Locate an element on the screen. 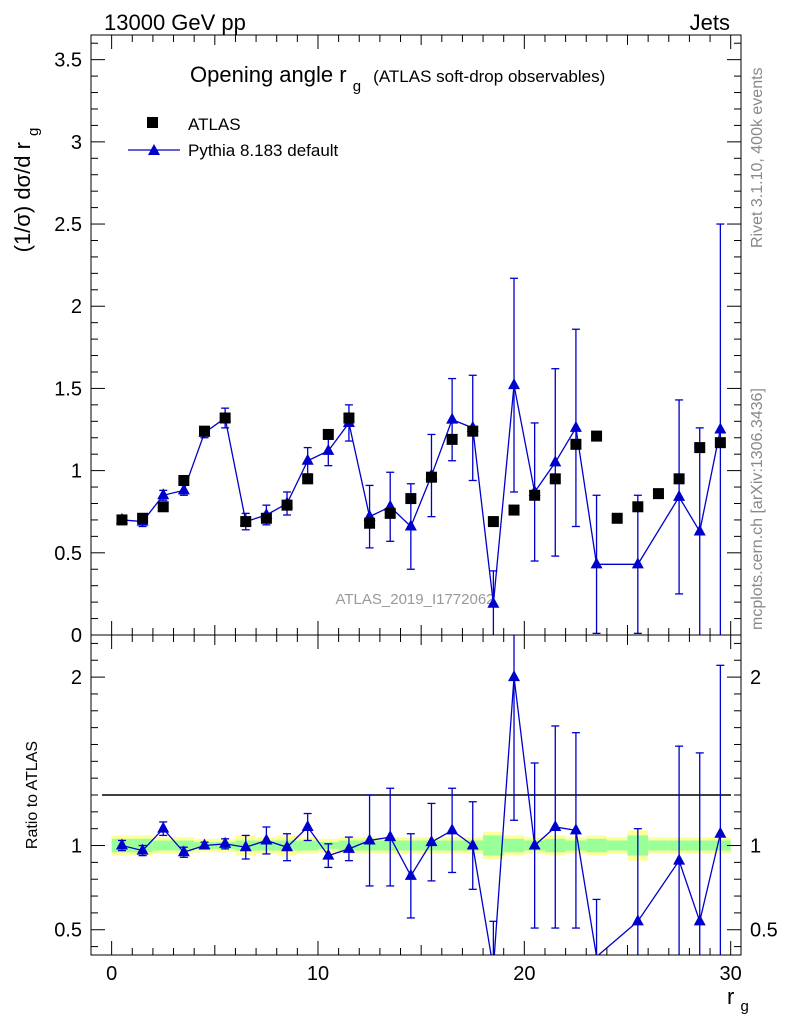  main-y-zero-label: 0 is located at coordinates (76, 636).